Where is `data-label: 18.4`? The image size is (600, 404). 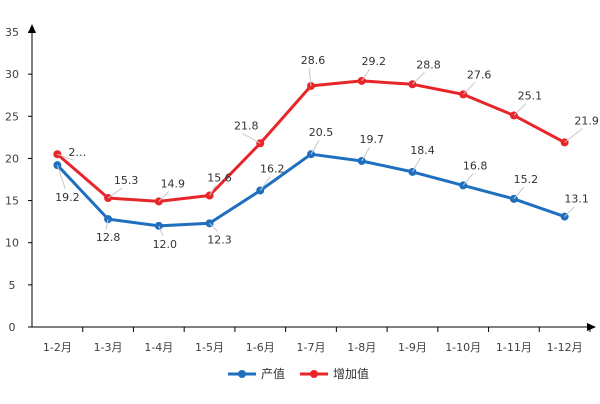 data-label: 18.4 is located at coordinates (422, 150).